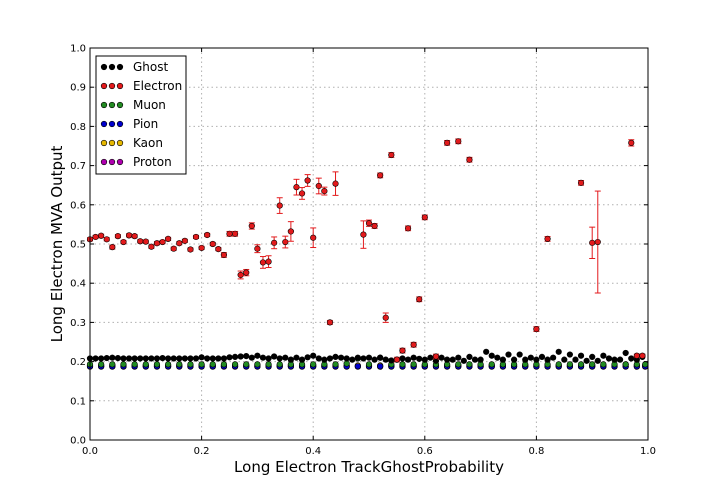 The width and height of the screenshot is (720, 504). Describe the element at coordinates (131, 143) in the screenshot. I see `legend-item-kaon: Kaon` at that location.